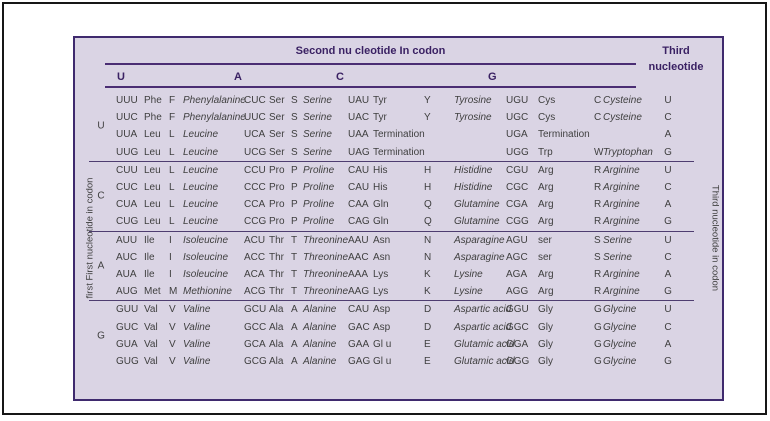  I want to click on codon-cell: CGG, so click(517, 222).